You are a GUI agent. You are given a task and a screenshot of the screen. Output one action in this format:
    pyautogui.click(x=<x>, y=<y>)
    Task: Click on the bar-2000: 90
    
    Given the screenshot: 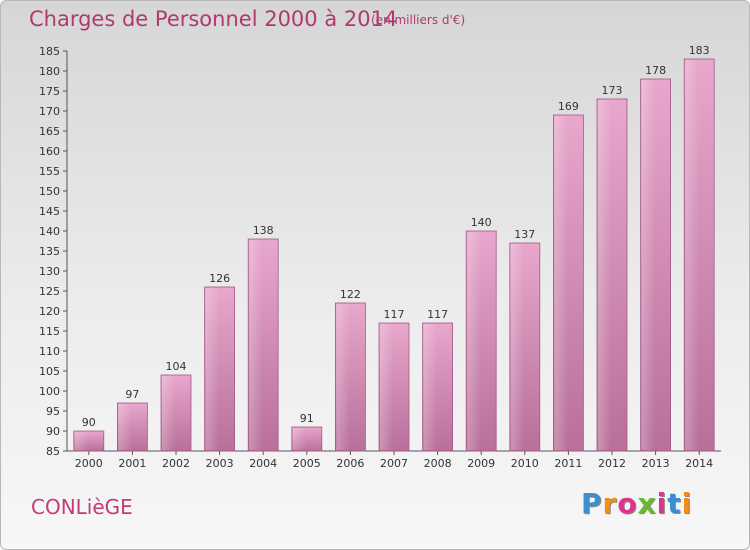 What is the action you would take?
    pyautogui.click(x=89, y=434)
    